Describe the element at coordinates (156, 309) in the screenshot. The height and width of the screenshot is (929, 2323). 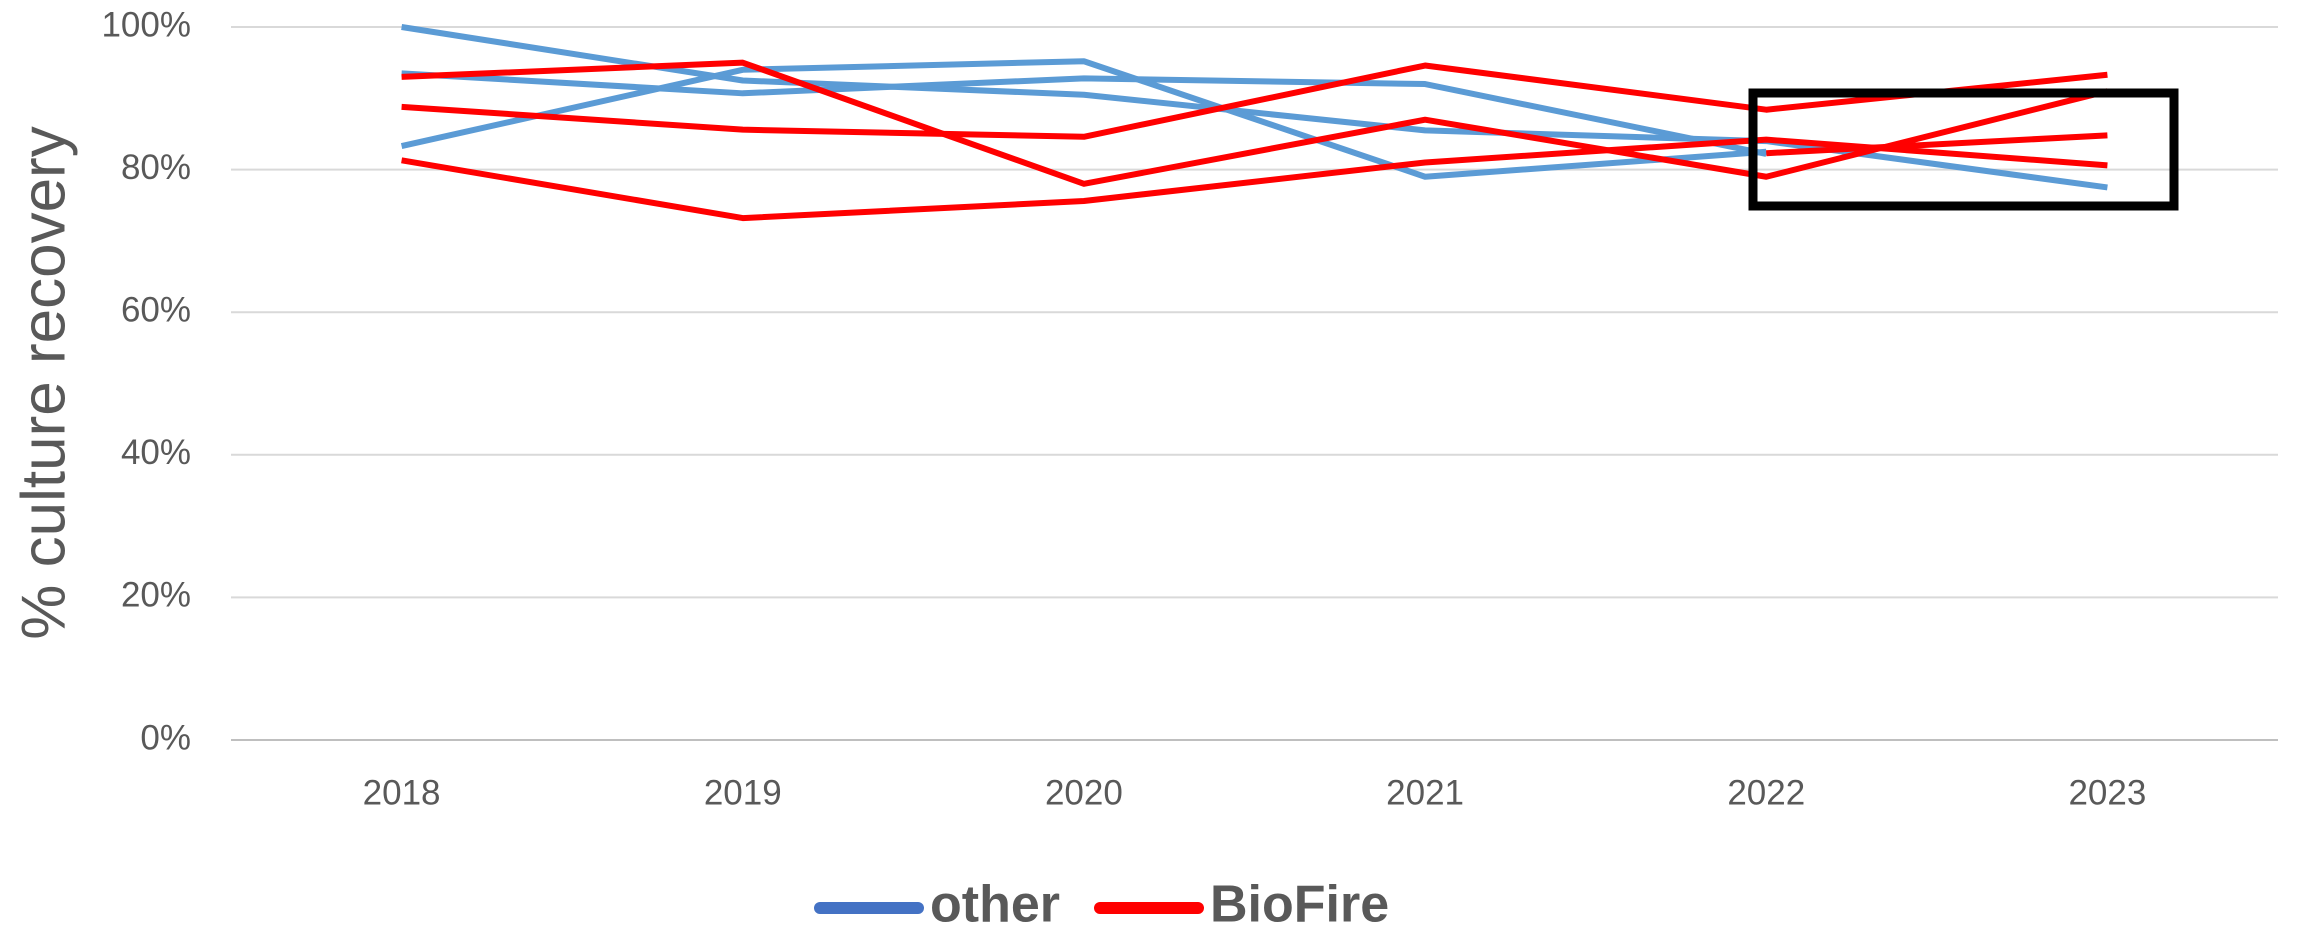
I see `y-tick-label: 60%` at that location.